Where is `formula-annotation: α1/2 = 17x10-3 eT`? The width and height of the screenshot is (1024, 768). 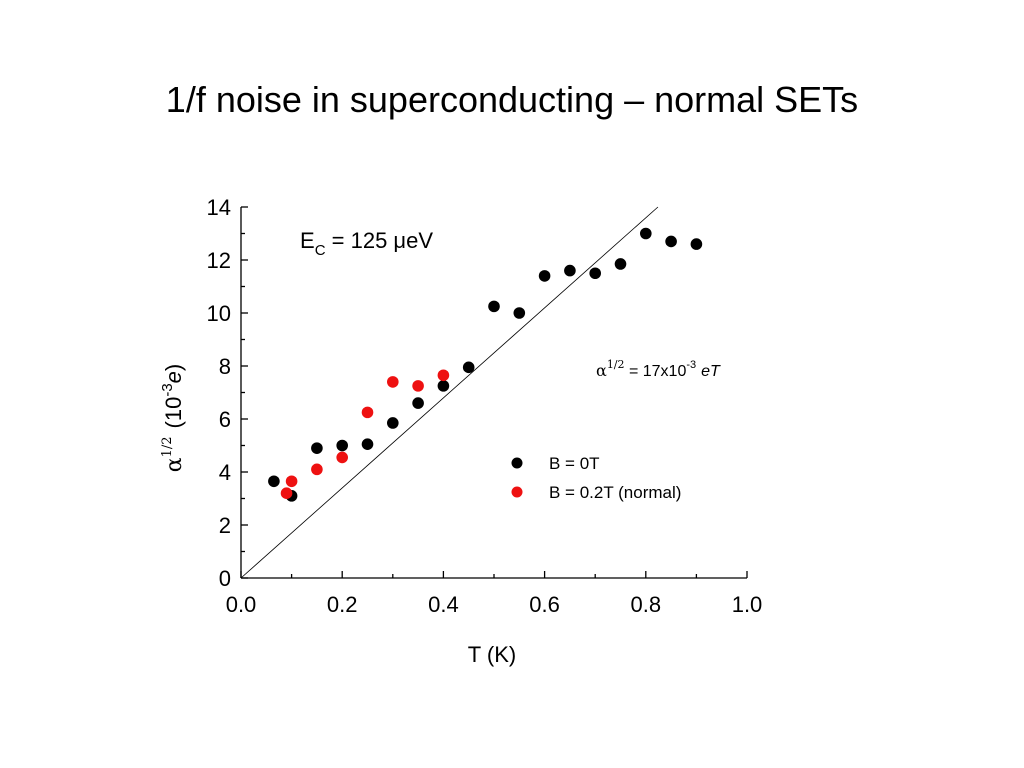 formula-annotation: α1/2 = 17x10-3 eT is located at coordinates (658, 369).